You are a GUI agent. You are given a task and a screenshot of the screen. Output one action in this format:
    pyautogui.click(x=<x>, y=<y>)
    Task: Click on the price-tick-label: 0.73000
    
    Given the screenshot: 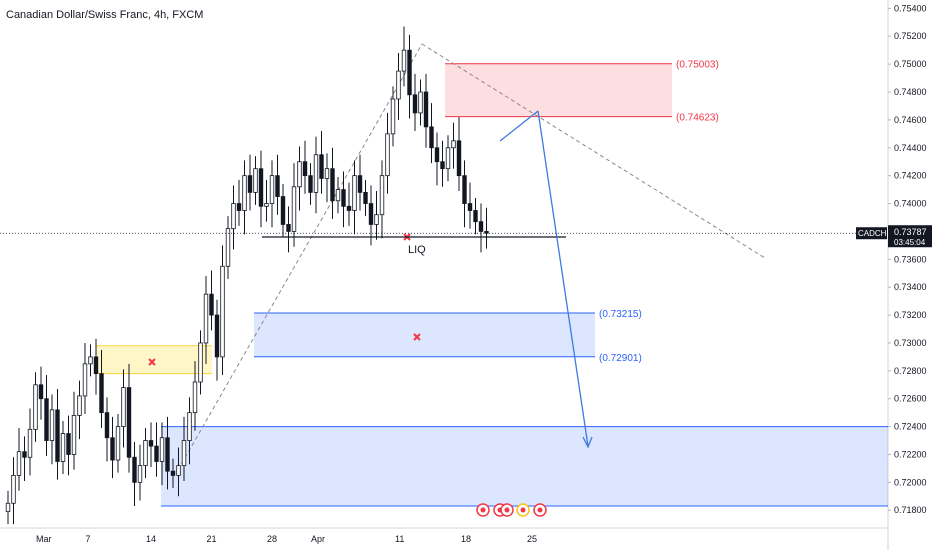 What is the action you would take?
    pyautogui.click(x=910, y=343)
    